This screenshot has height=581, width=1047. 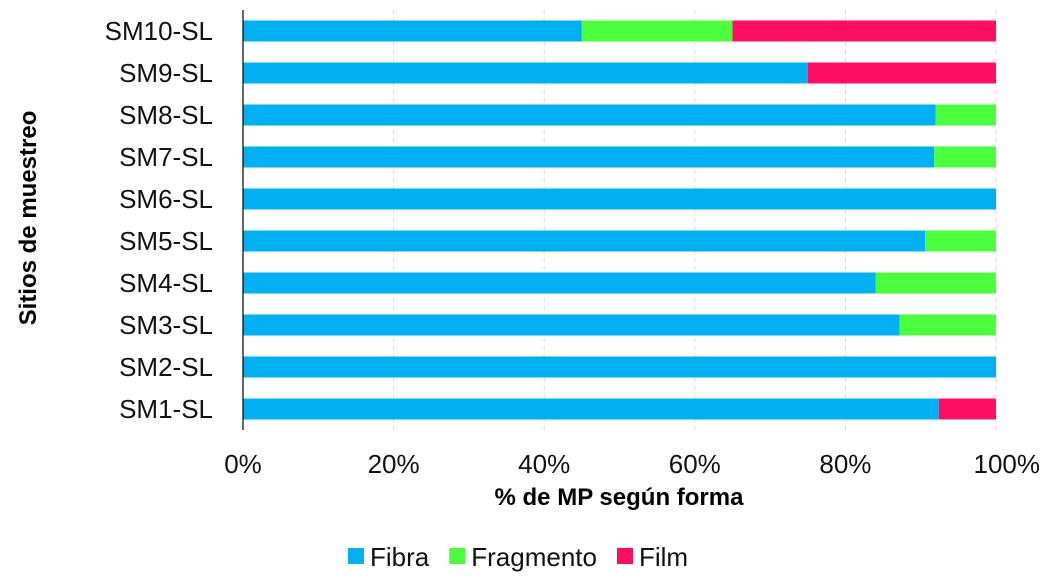 I want to click on x-tick-label: 80%, so click(x=845, y=464).